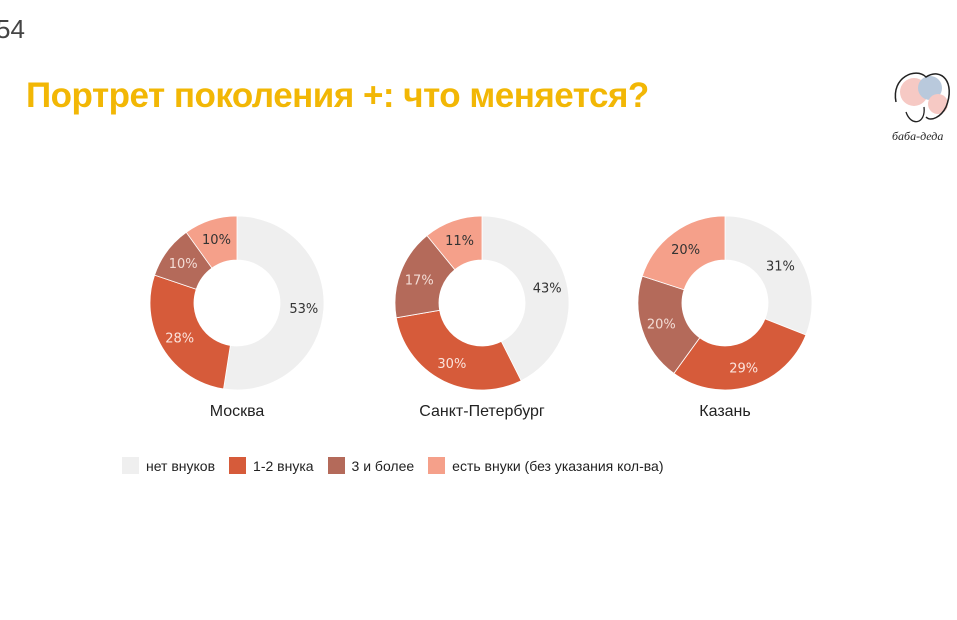  Describe the element at coordinates (383, 465) in the screenshot. I see `legend-label: 3 и более` at that location.